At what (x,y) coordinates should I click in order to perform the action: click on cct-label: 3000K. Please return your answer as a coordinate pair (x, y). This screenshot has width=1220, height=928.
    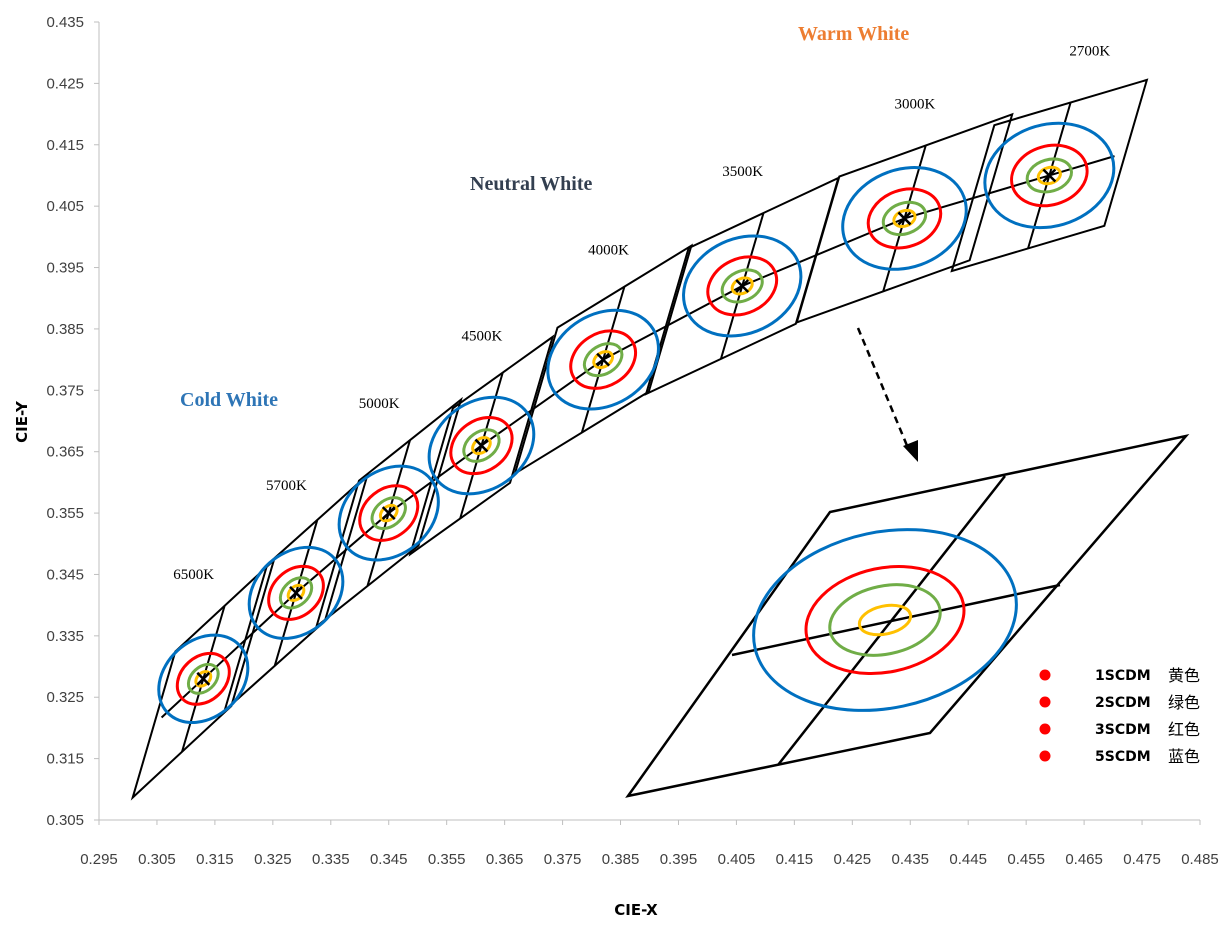
    Looking at the image, I should click on (914, 104).